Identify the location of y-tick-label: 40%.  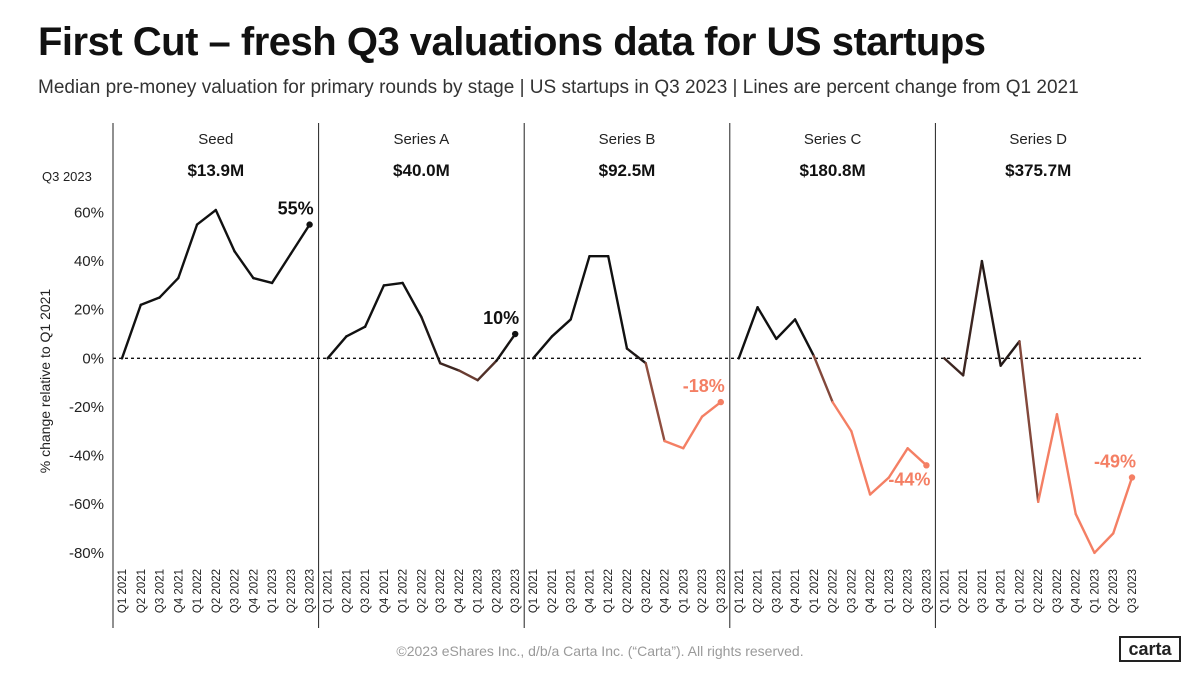
(89, 261).